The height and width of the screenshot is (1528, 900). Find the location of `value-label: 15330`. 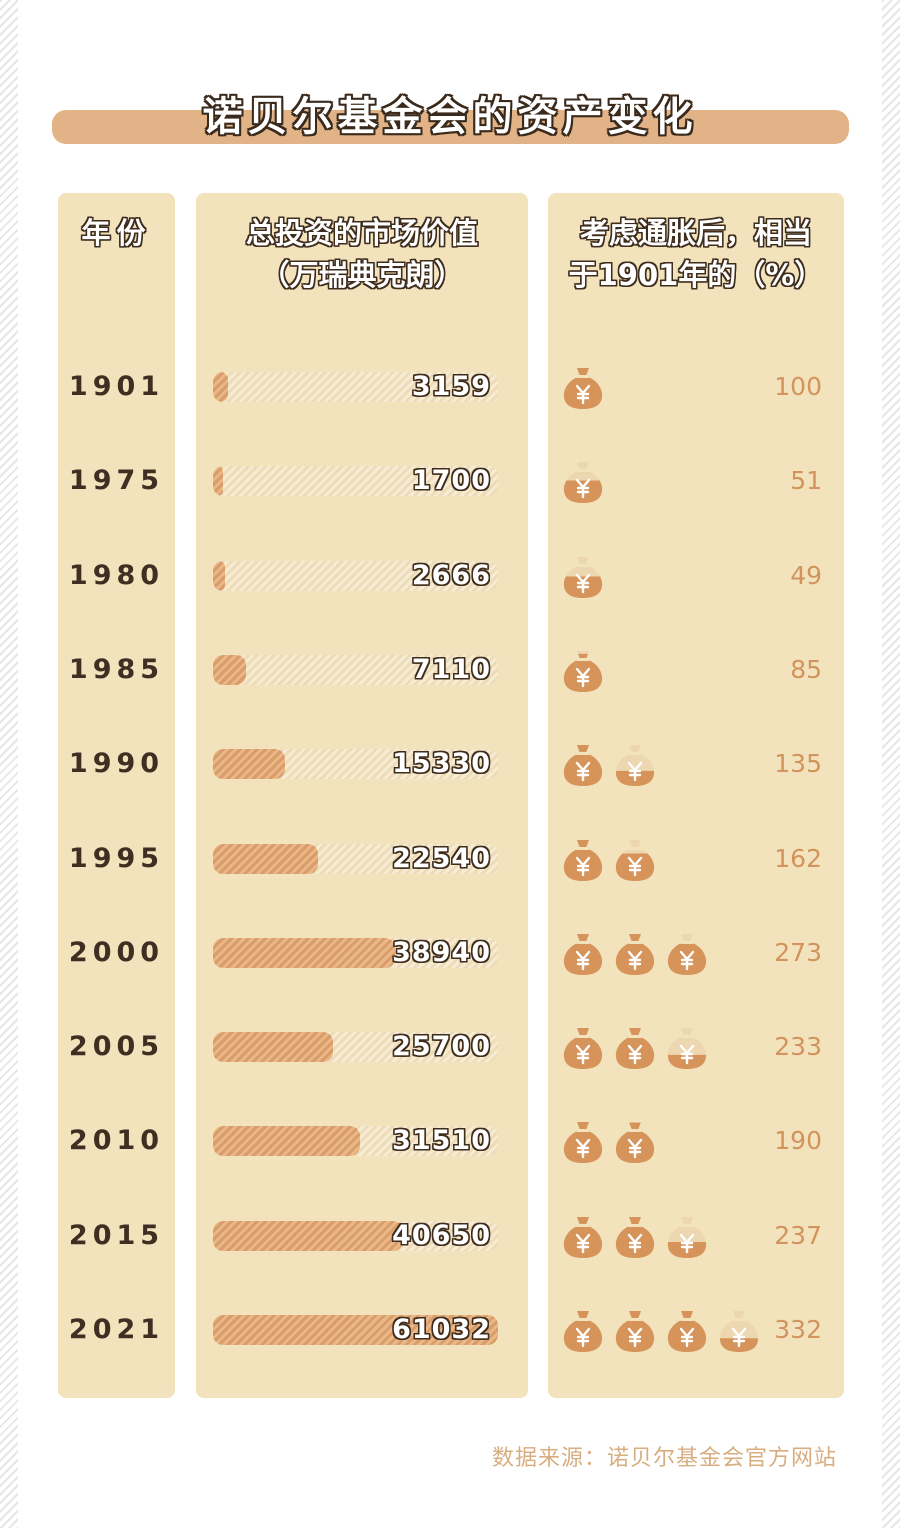

value-label: 15330 is located at coordinates (441, 764).